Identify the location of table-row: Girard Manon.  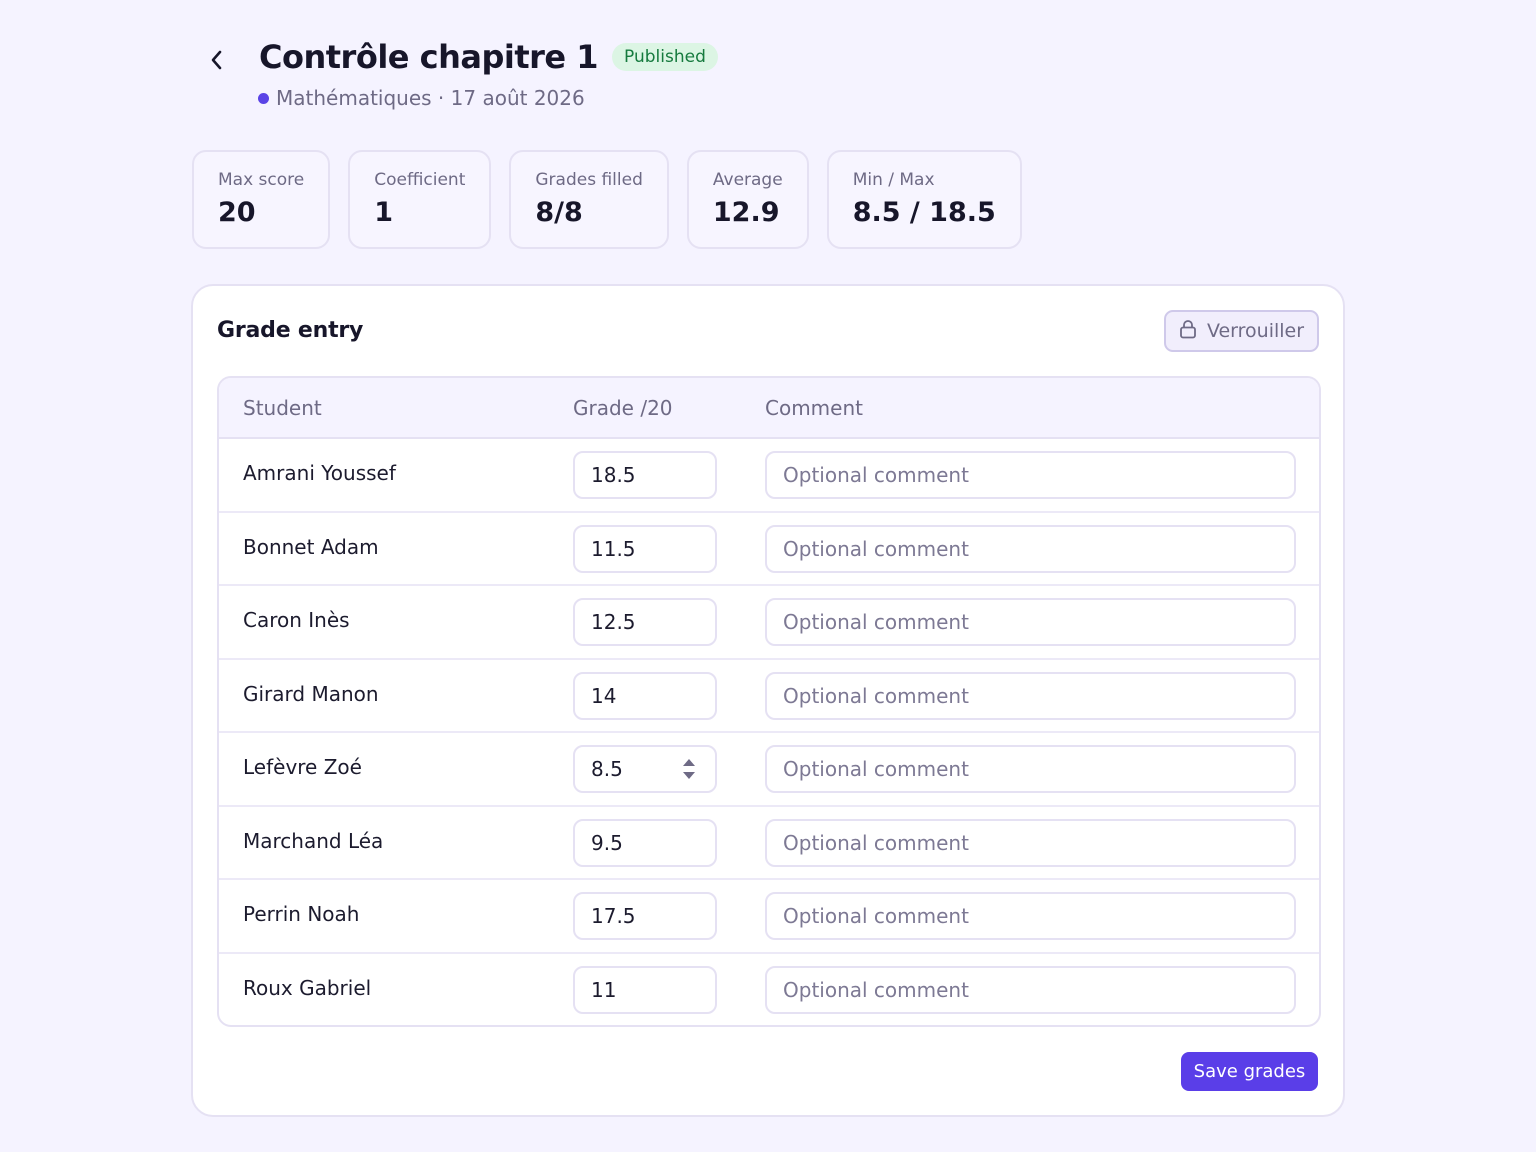
(769, 696).